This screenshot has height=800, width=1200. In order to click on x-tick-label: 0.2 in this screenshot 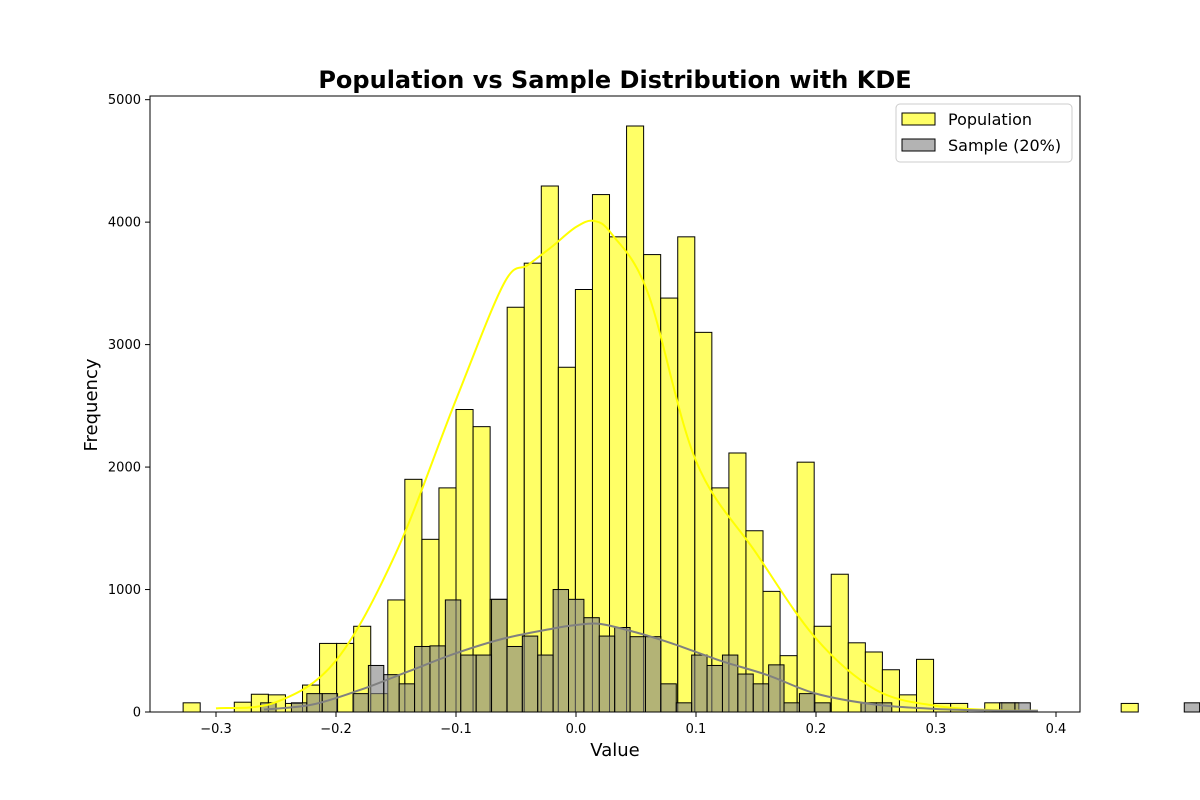, I will do `click(816, 729)`.